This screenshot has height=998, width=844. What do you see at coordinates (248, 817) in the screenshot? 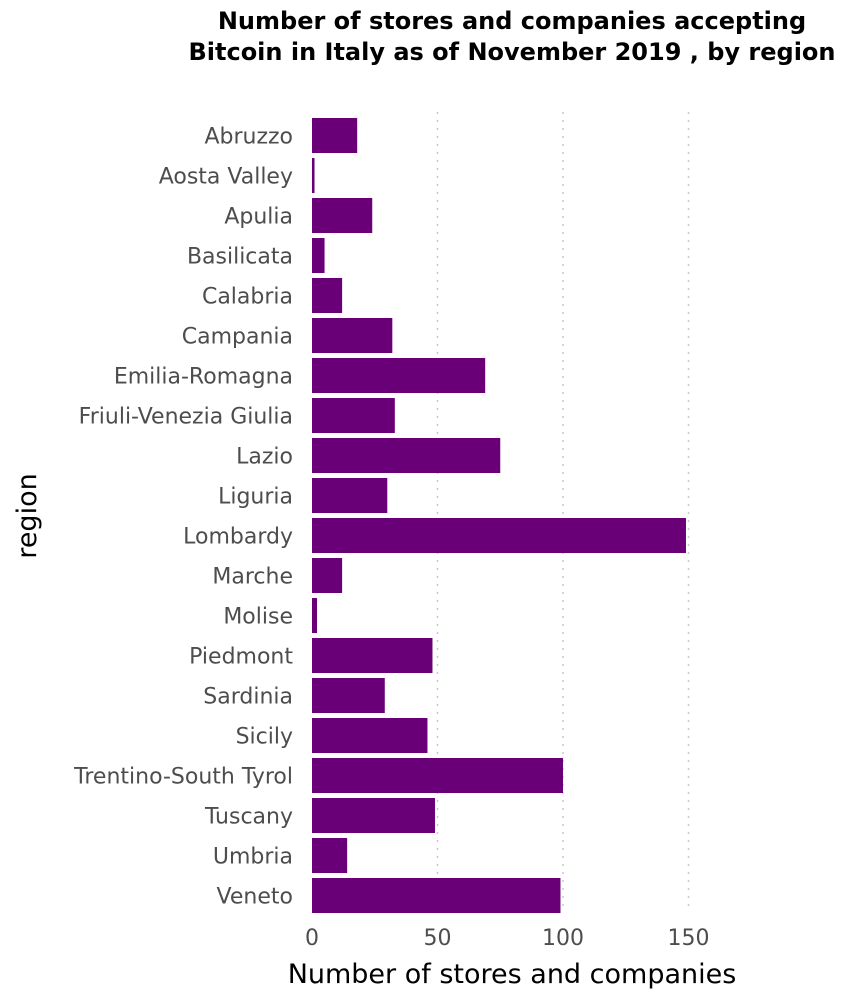
I see `y-tick-label: Tuscany` at bounding box center [248, 817].